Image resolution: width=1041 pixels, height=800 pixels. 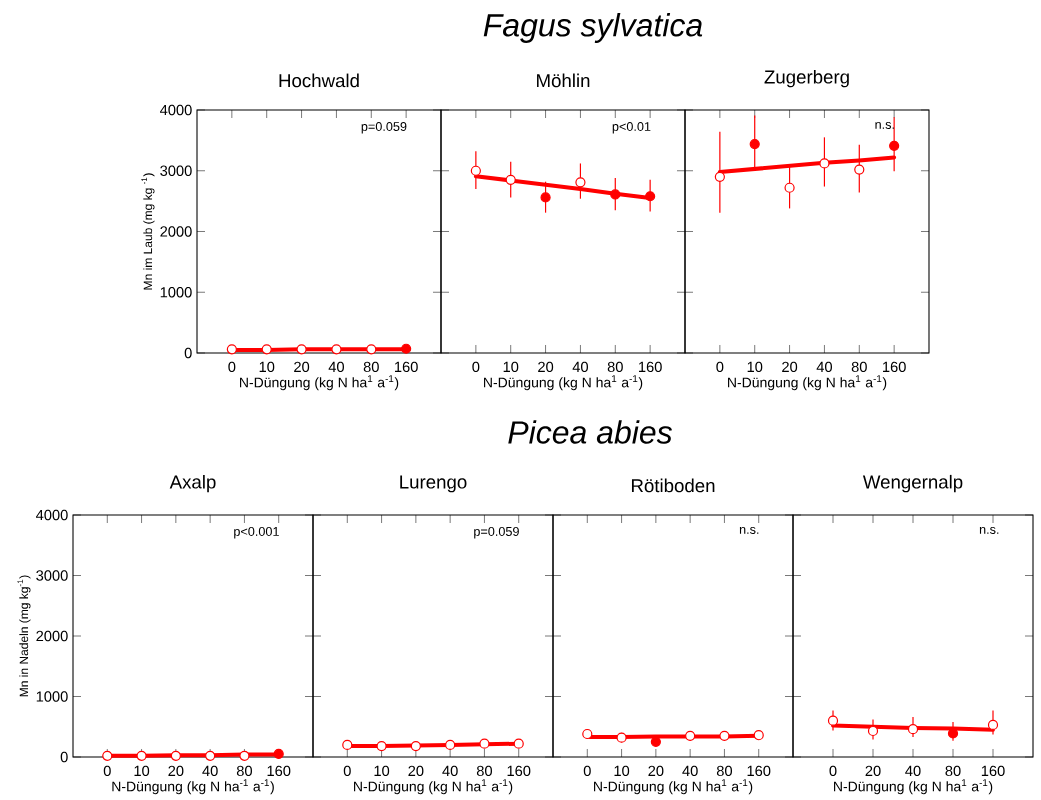 What do you see at coordinates (806, 78) in the screenshot?
I see `chart-subtitle: Zugerberg` at bounding box center [806, 78].